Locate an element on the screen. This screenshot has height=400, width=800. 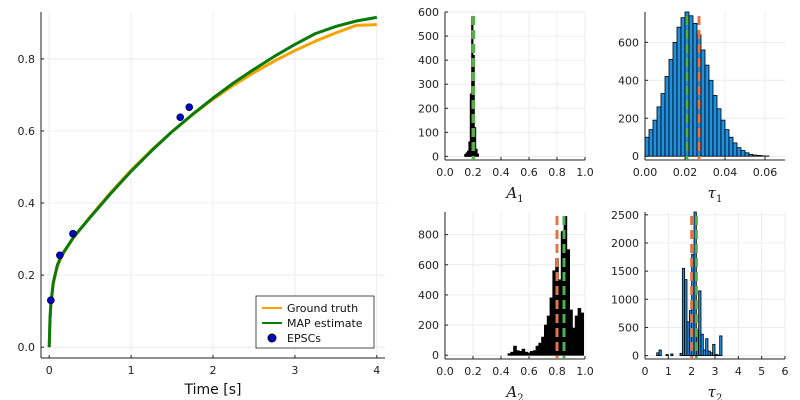
tau2-ytick-label: 2500 is located at coordinates (625, 215).